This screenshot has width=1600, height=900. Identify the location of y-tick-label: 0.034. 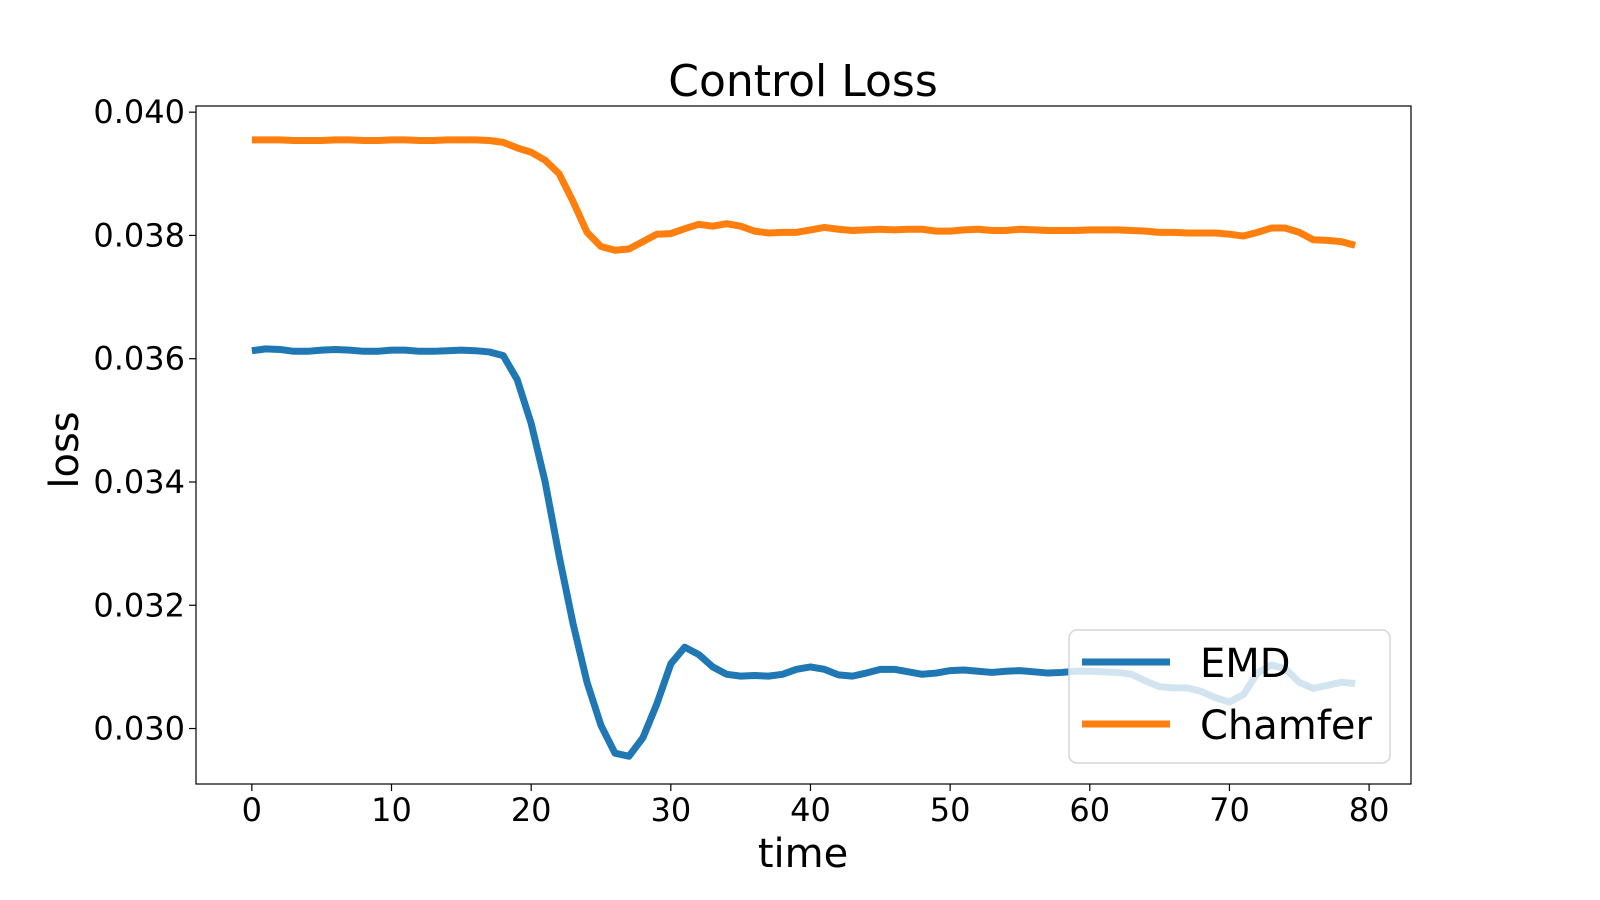
(139, 482).